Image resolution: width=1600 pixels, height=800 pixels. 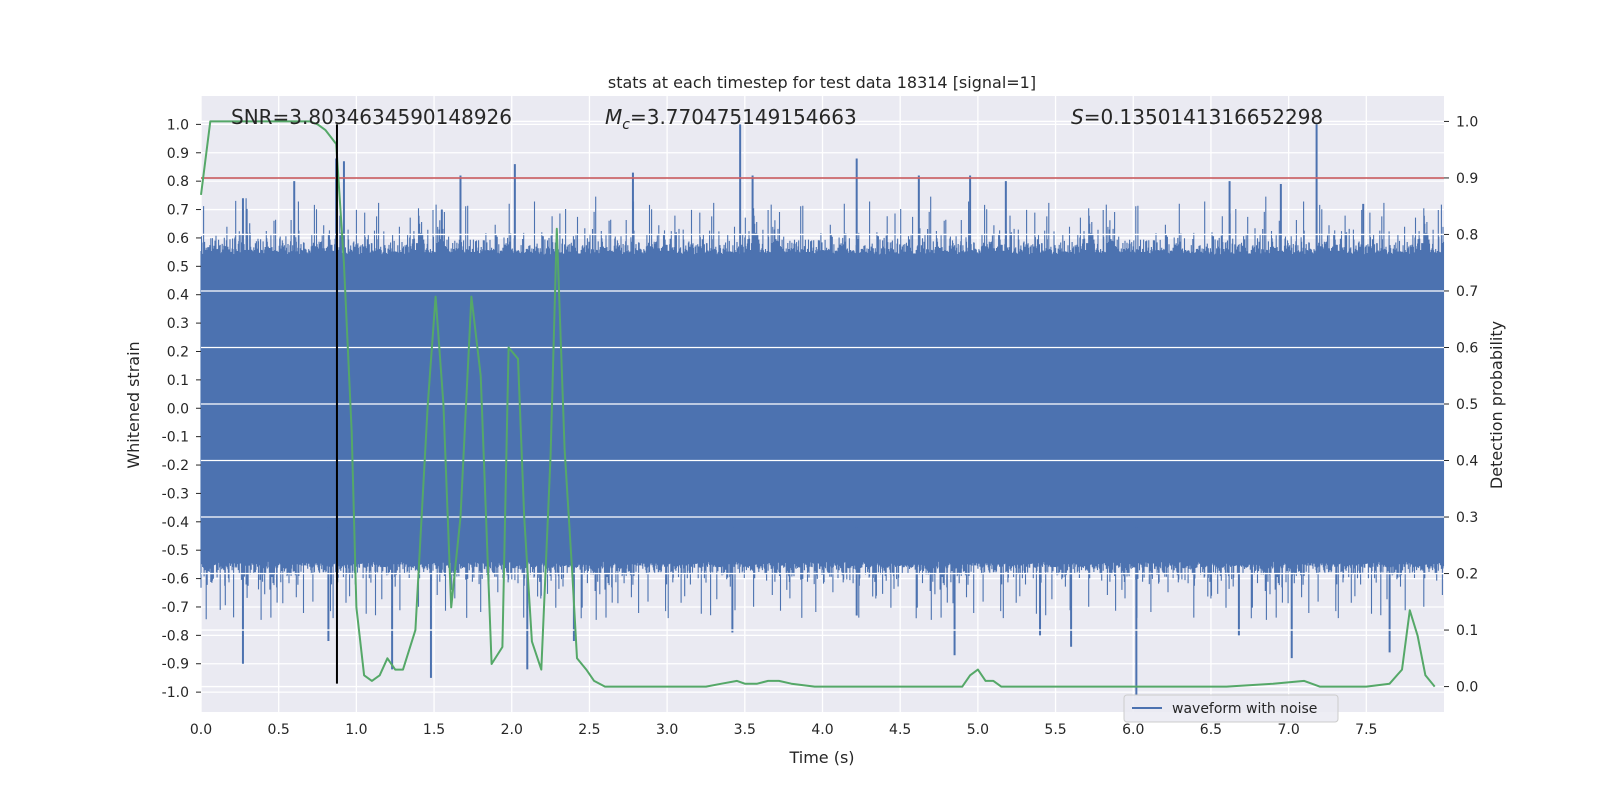 I want to click on y2-tick-label: 0.9, so click(x=1467, y=179).